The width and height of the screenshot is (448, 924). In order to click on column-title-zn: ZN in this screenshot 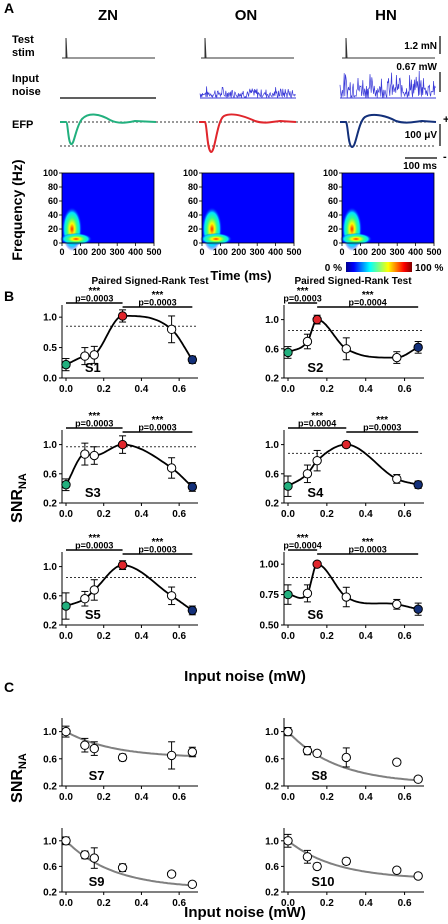, I will do `click(108, 15)`.